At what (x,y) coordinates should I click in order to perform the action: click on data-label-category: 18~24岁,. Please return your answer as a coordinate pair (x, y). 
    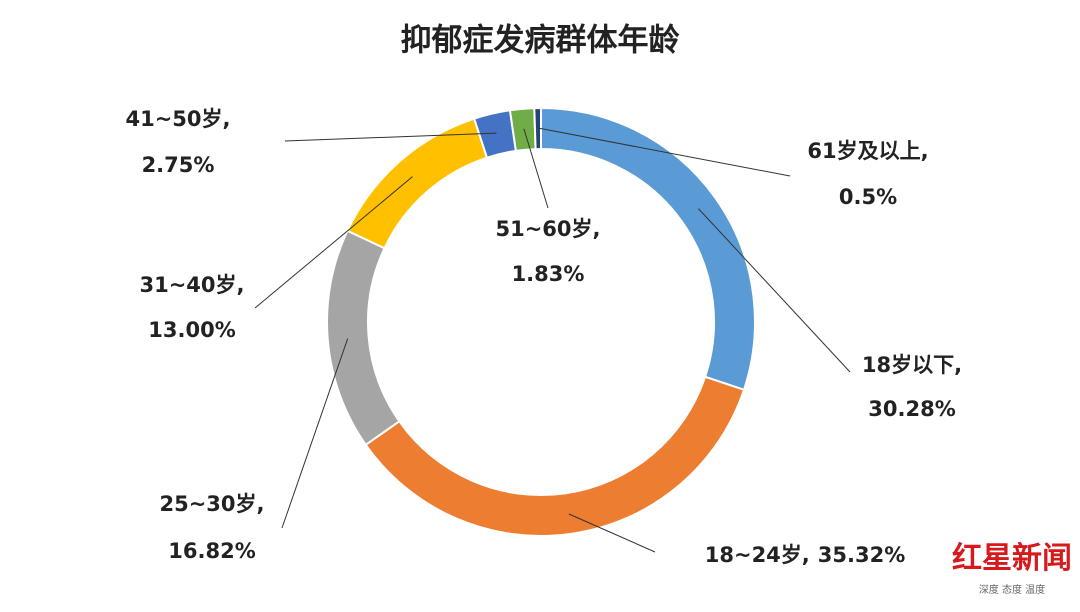
    Looking at the image, I should click on (757, 555).